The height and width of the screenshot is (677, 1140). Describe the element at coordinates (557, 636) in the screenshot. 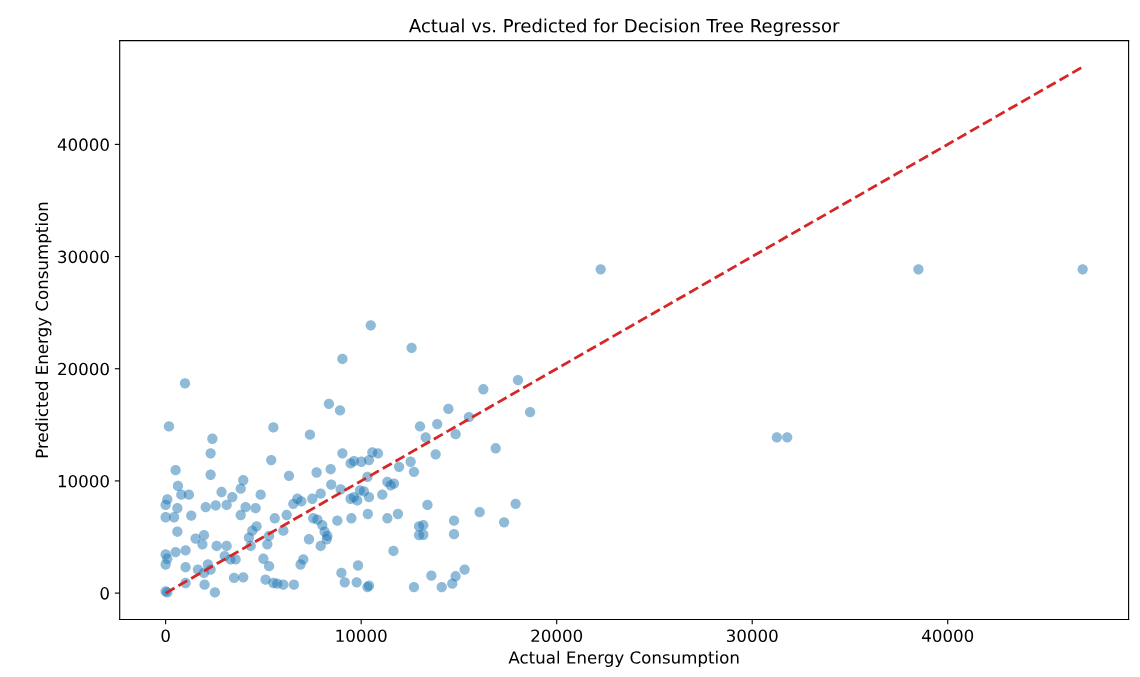

I see `x-tick-label: 20000` at that location.